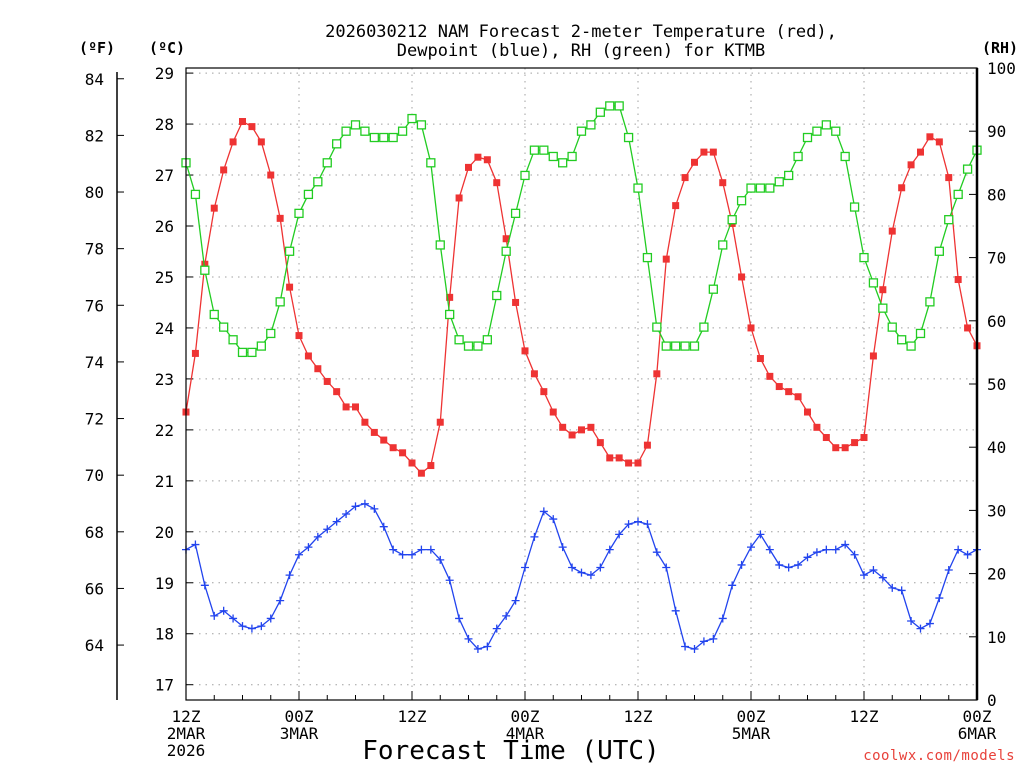  Describe the element at coordinates (525, 733) in the screenshot. I see `x-tick-label: 4MAR` at that location.